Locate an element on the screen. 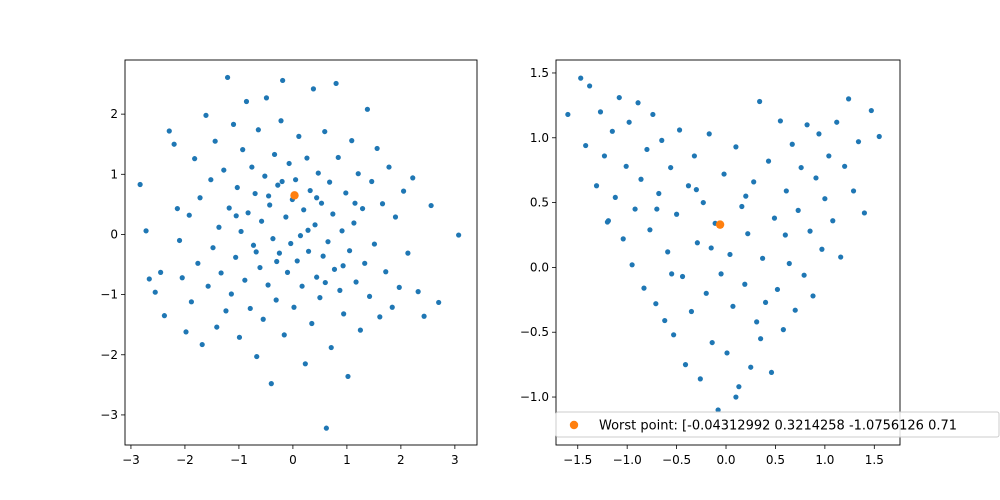 The width and height of the screenshot is (1000, 500). x-tick-label: 1.5 is located at coordinates (874, 460).